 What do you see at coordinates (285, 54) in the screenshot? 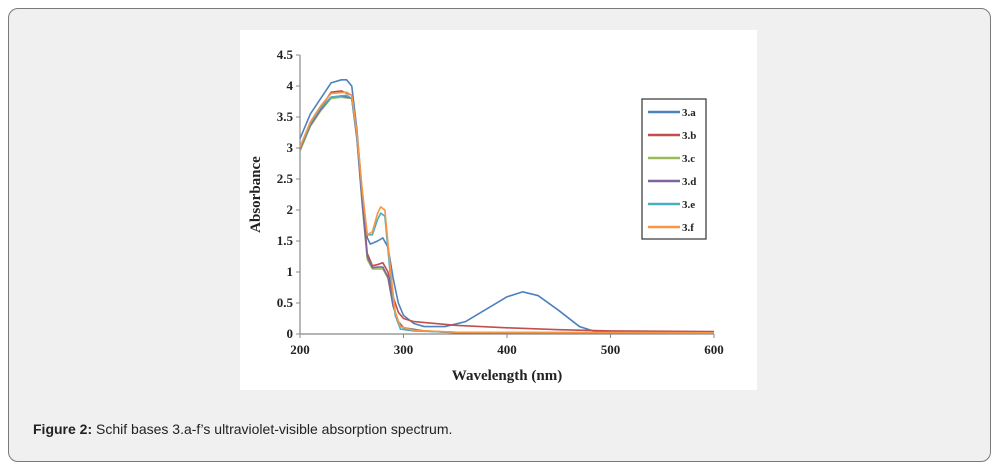
I see `y-tick-label: 4.5` at bounding box center [285, 54].